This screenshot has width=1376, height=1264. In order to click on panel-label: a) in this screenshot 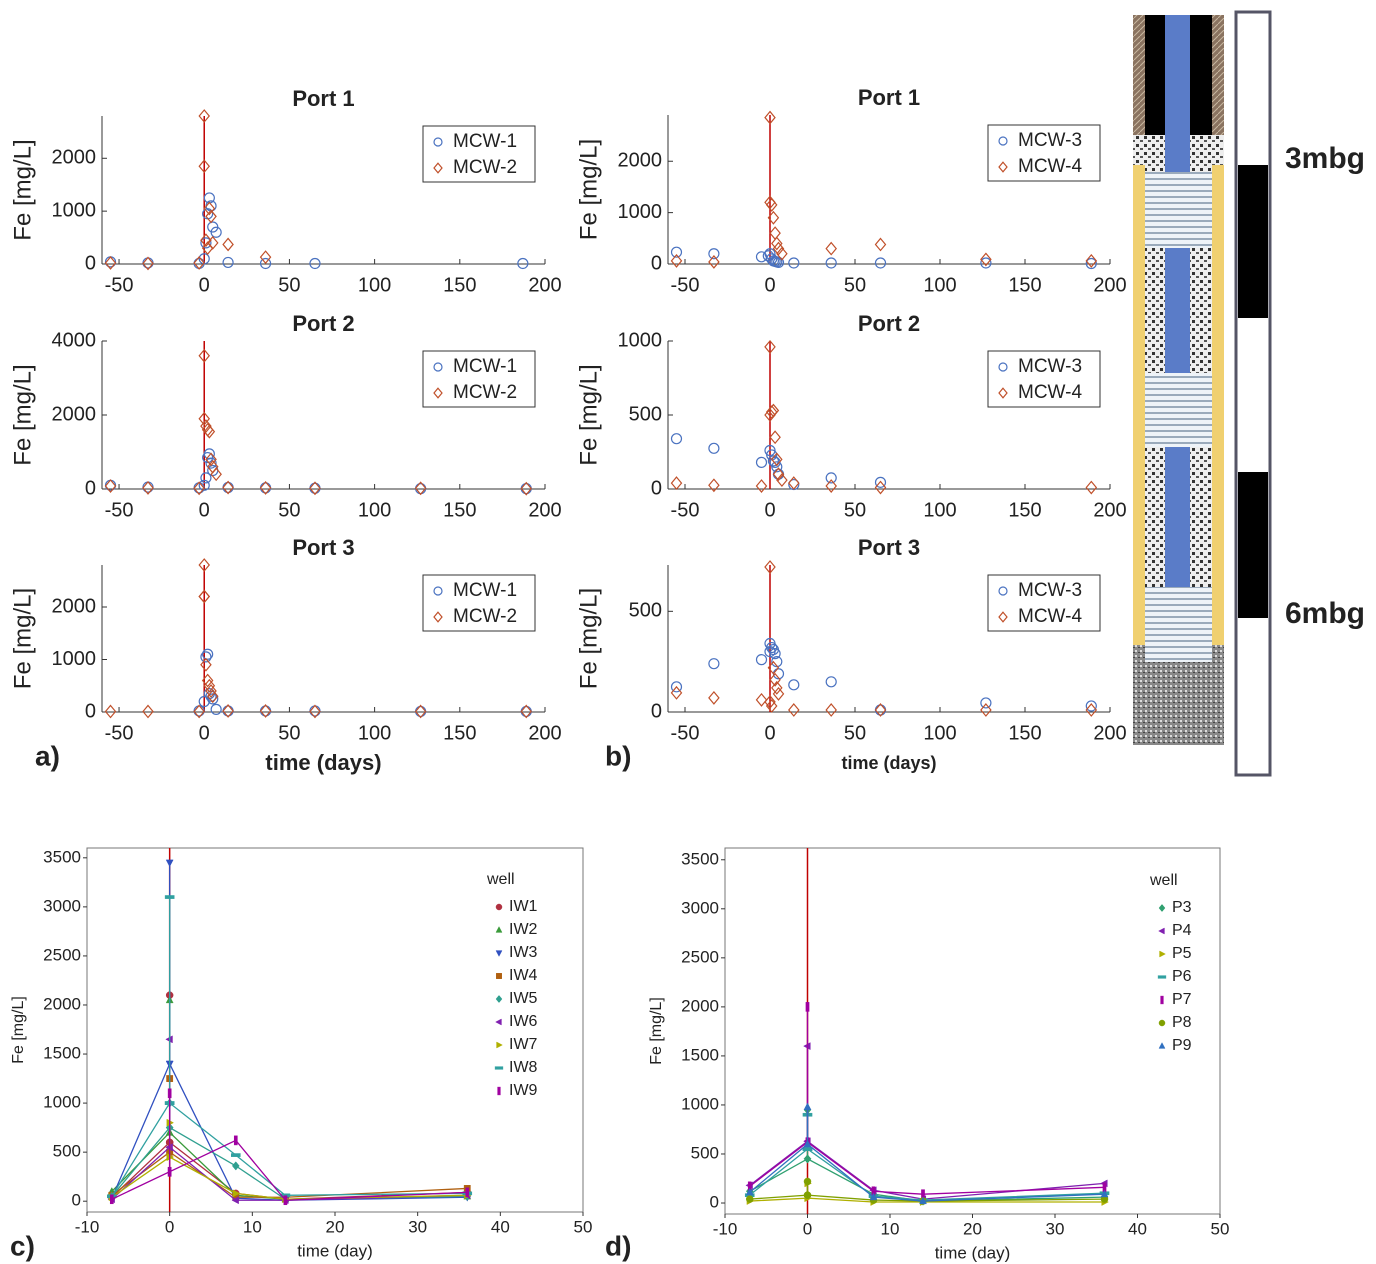, I will do `click(47, 755)`.